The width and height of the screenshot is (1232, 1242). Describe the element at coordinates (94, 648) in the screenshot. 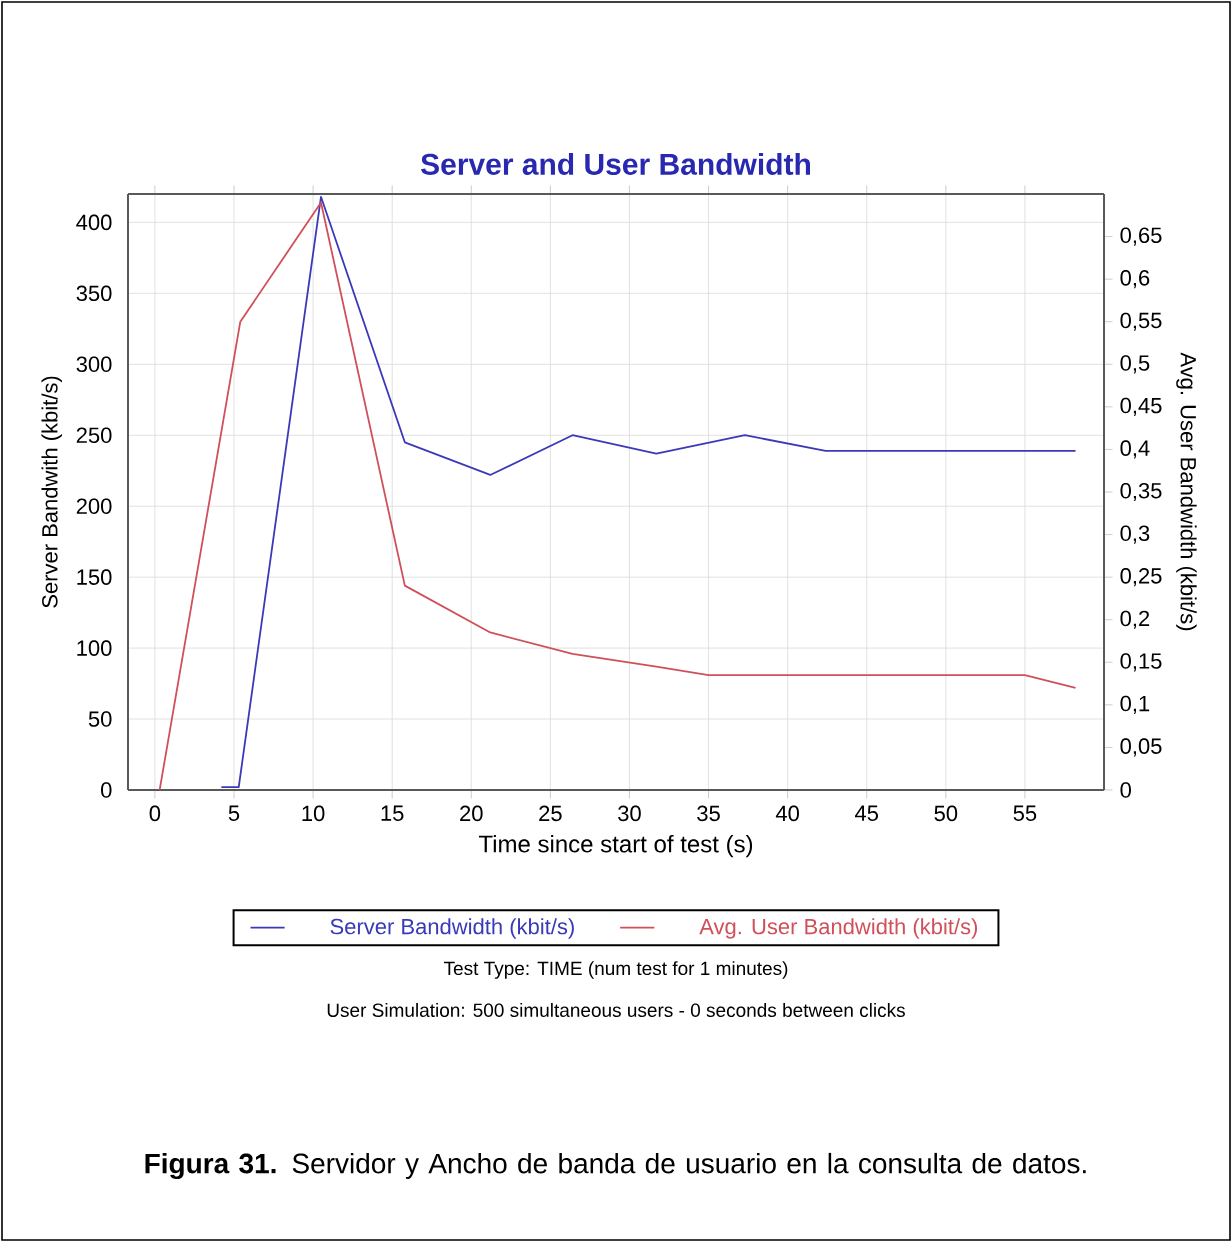

I see `y-tick-label: 100` at that location.